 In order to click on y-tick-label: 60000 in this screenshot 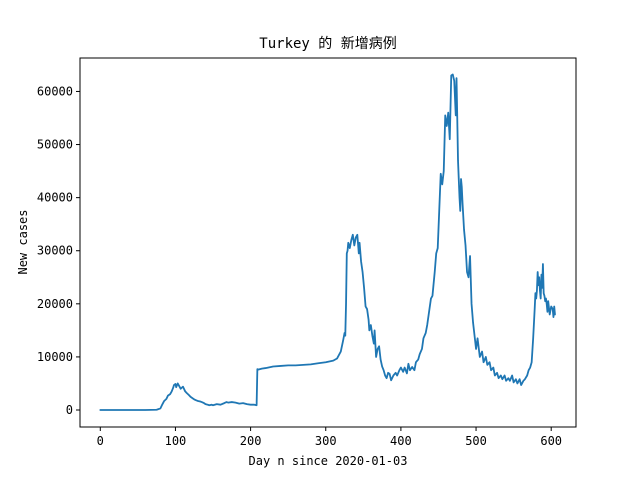, I will do `click(55, 91)`.